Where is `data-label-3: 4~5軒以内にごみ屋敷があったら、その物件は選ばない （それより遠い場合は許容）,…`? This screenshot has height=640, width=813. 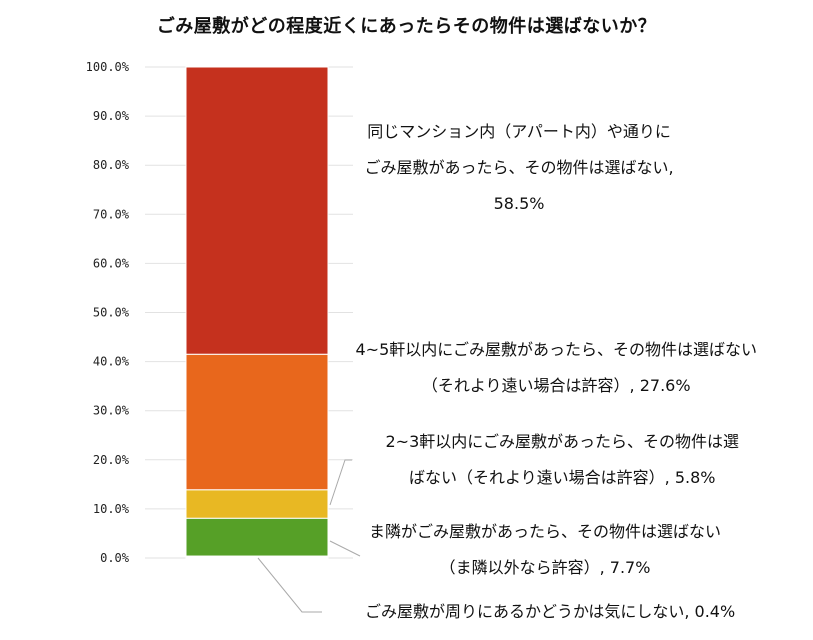 data-label-3: 4~5軒以内にごみ屋敷があったら、その物件は選ばない （それより遠い場合は許容）,… is located at coordinates (556, 368).